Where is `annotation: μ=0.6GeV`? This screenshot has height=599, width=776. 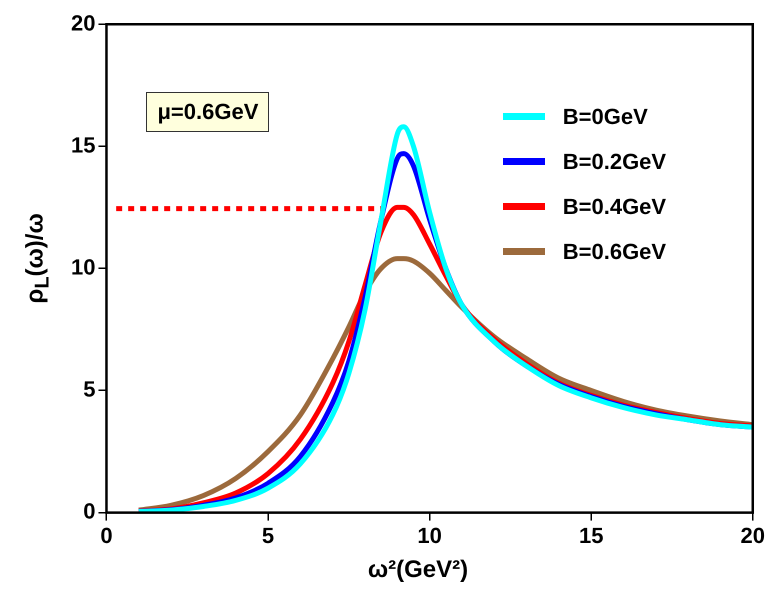
annotation: μ=0.6GeV is located at coordinates (208, 112).